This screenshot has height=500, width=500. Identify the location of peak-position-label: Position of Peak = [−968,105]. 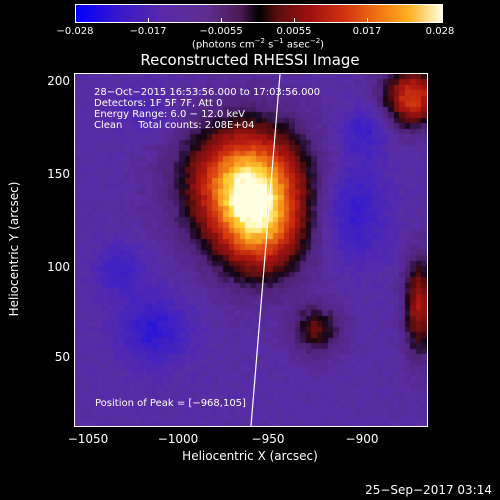
(170, 403).